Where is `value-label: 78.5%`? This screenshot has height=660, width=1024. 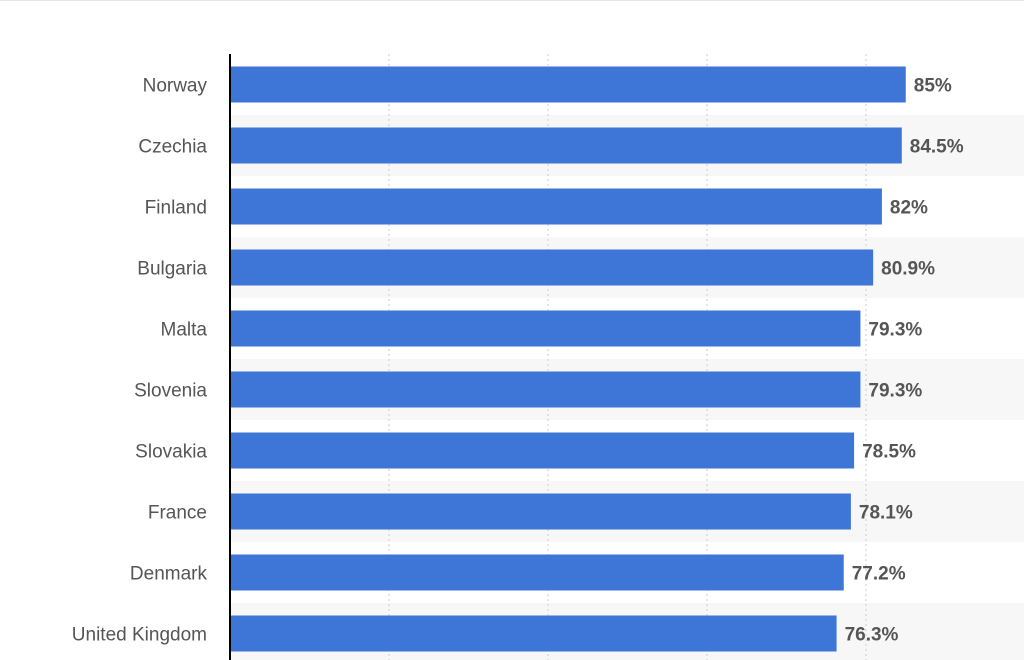
value-label: 78.5% is located at coordinates (889, 452).